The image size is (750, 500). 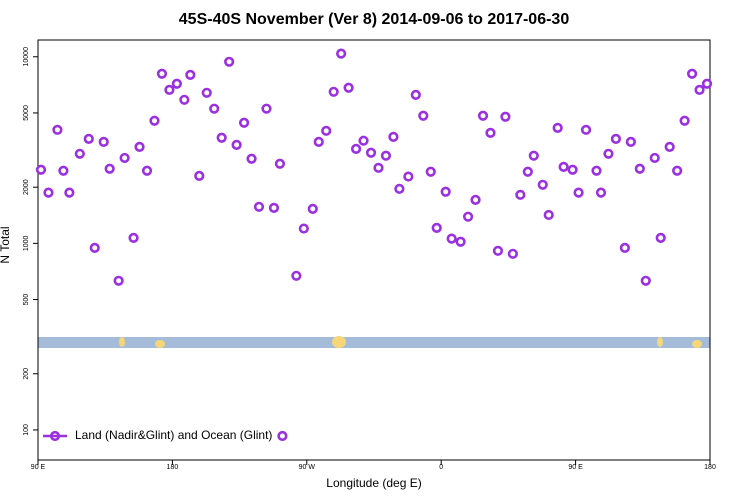 What do you see at coordinates (374, 342) in the screenshot?
I see `land-ocean-strip` at bounding box center [374, 342].